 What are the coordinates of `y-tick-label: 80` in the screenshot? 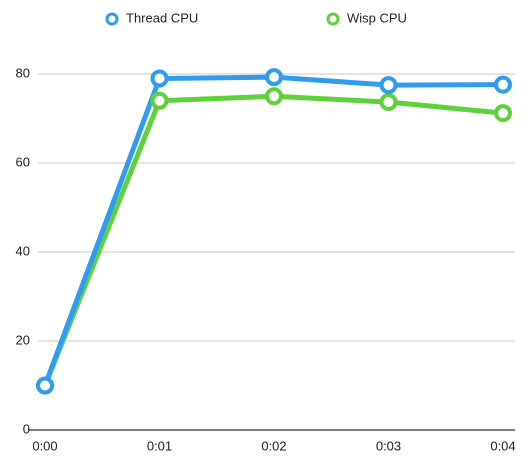 It's located at (23, 72).